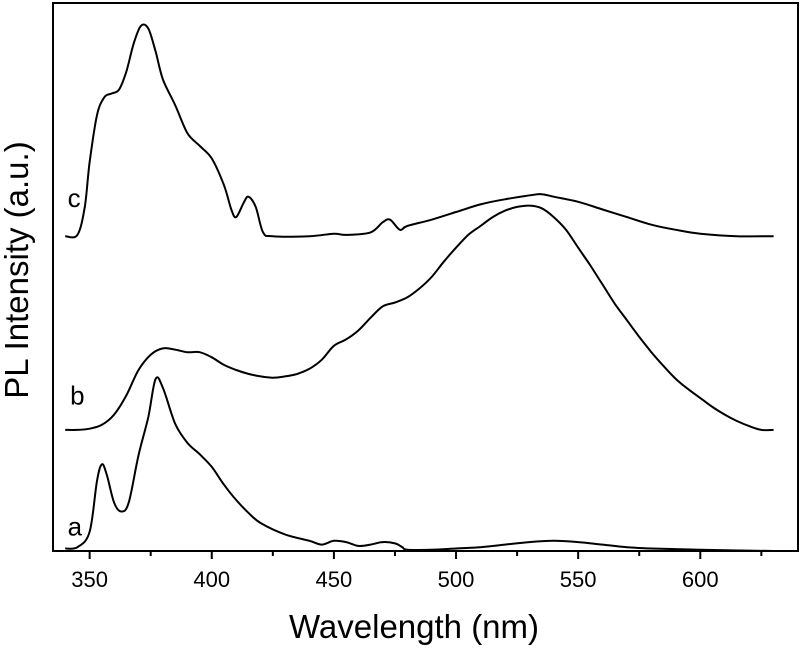 The image size is (802, 649). I want to click on curve-labels: a b c, so click(76, 362).